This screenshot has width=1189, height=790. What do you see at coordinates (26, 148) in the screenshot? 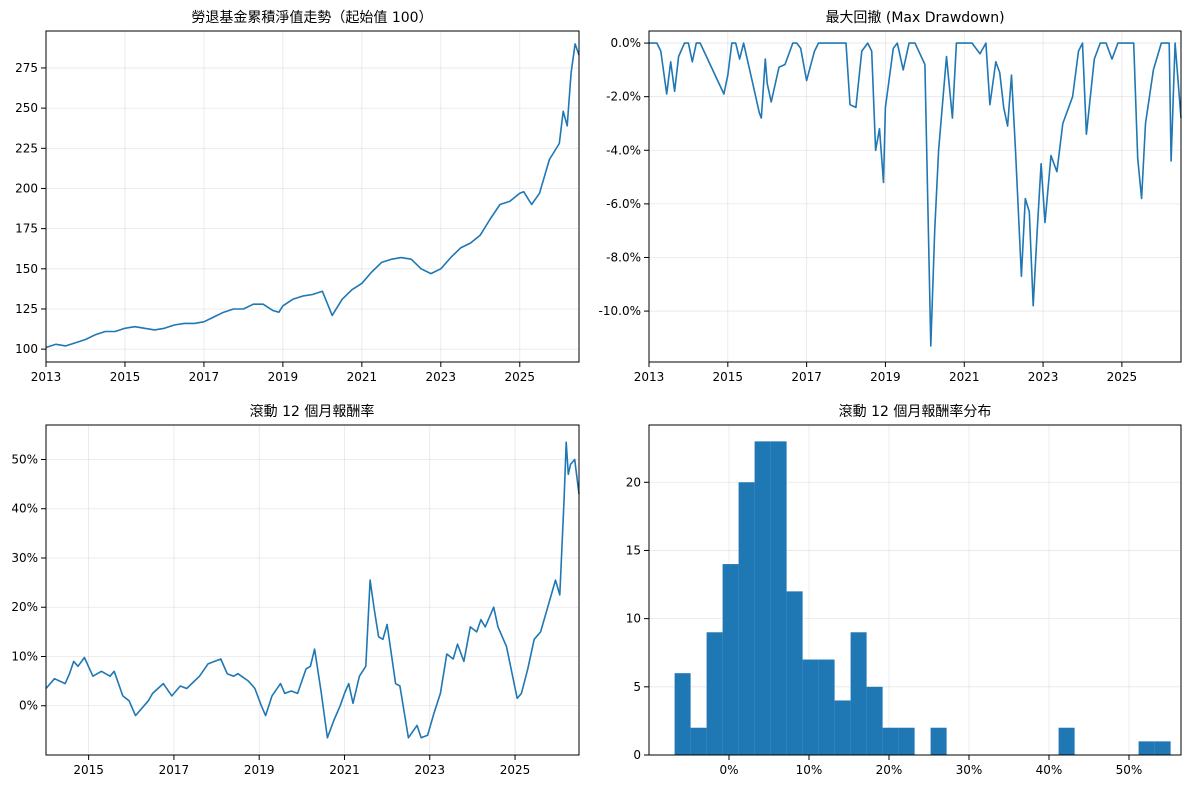
I see `y-tick-label: 225` at bounding box center [26, 148].